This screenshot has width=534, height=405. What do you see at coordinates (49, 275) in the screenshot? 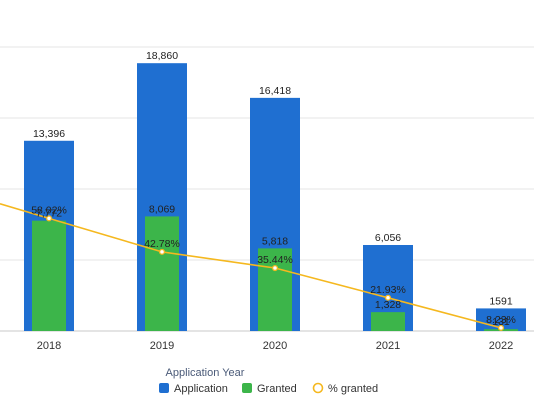
I see `granted-bar-2018` at bounding box center [49, 275].